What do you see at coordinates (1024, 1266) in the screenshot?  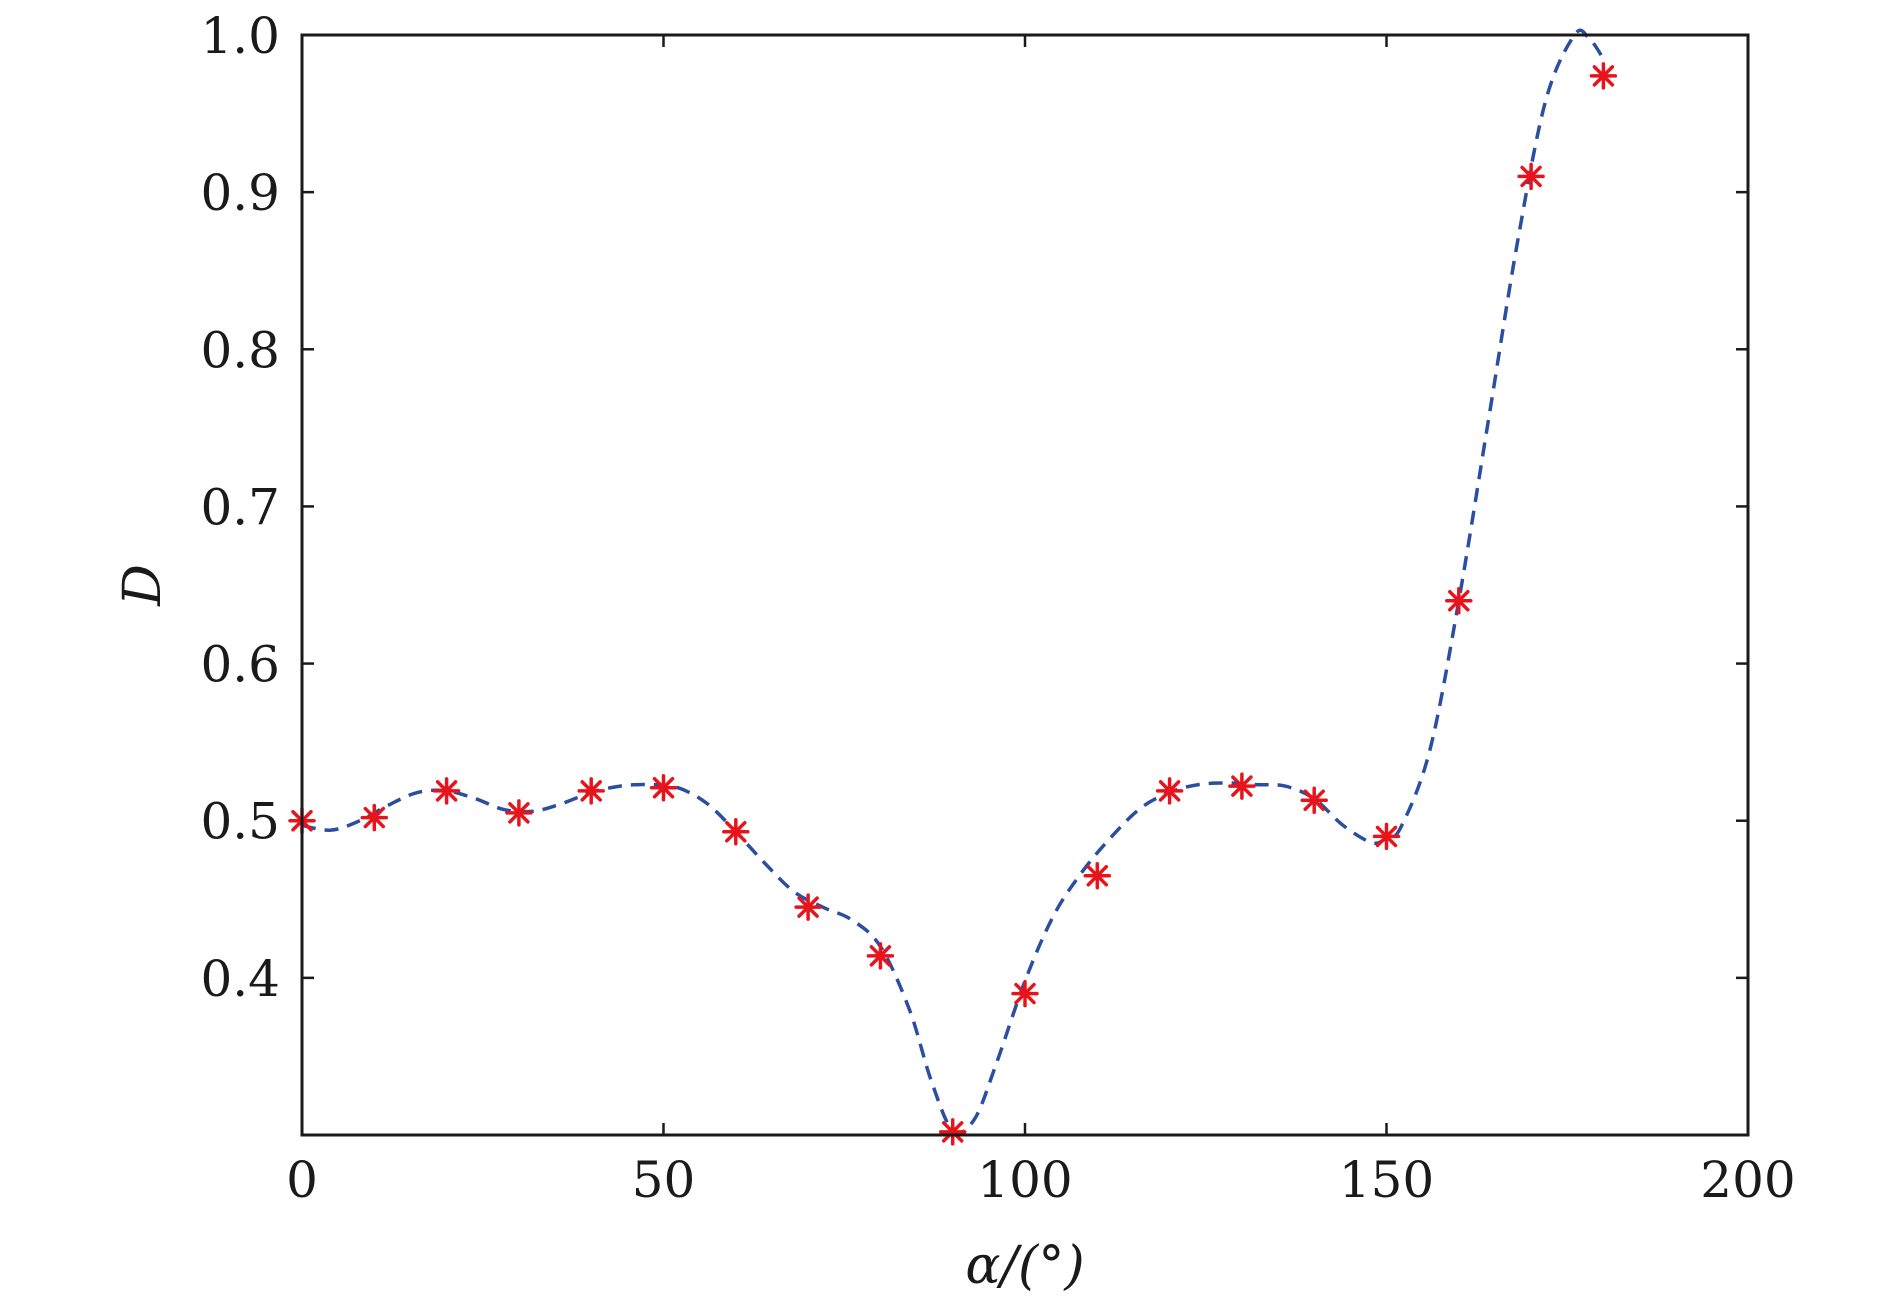 I see `x-axis-label: α/(°)` at bounding box center [1024, 1266].